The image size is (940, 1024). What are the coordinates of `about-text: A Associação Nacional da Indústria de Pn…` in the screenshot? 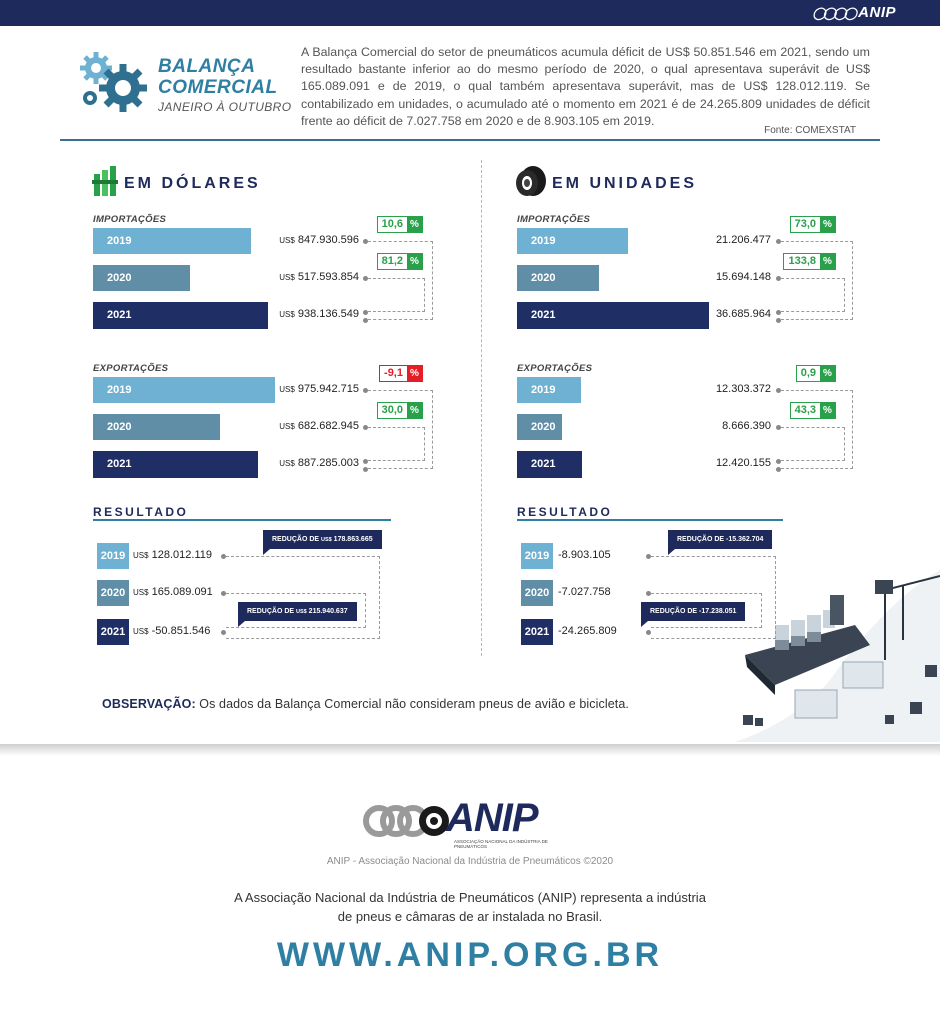 It's located at (470, 907).